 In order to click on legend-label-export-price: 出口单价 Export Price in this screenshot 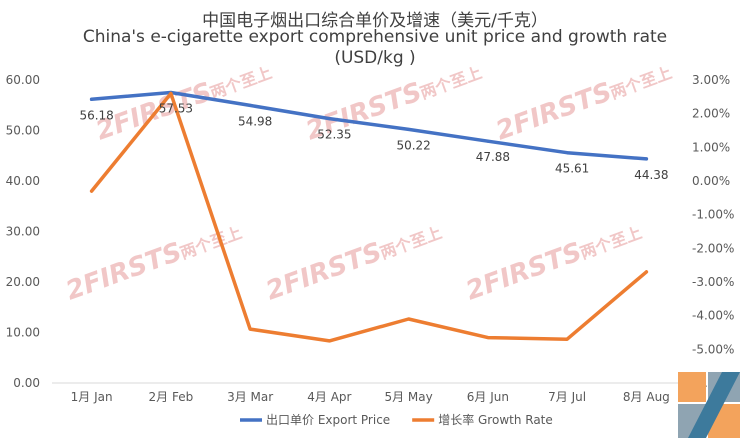, I will do `click(328, 420)`.